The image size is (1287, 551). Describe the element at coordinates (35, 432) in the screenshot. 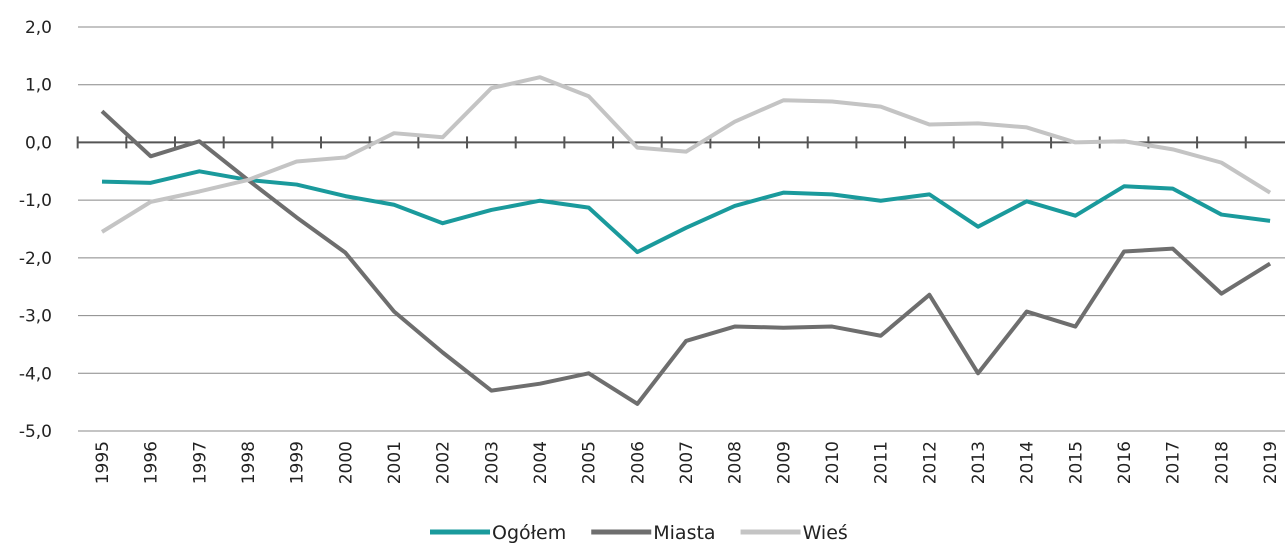

I see `y-tick-label: -5,0` at that location.